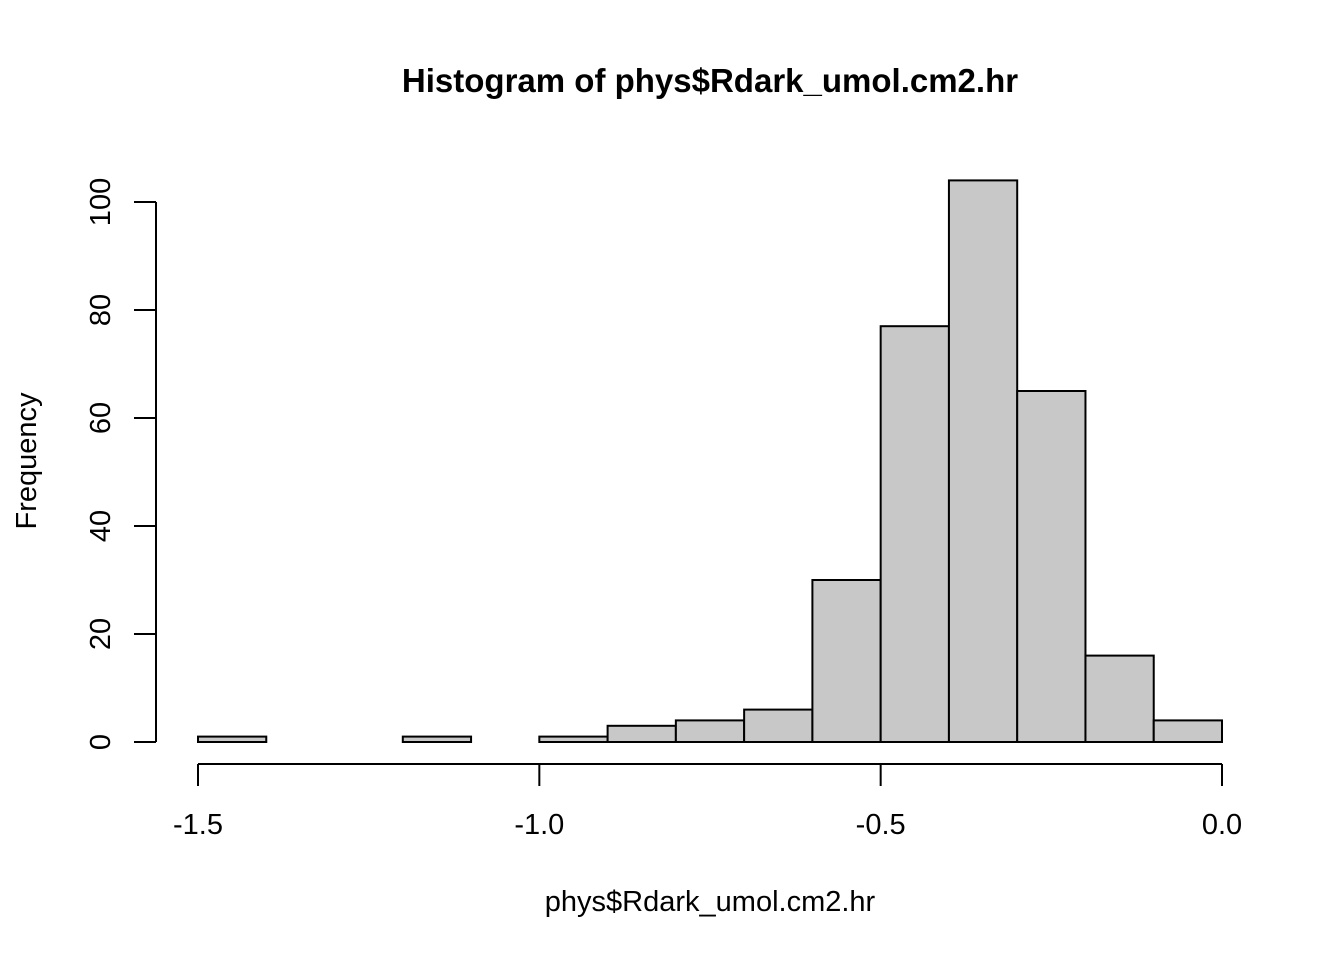 Image resolution: width=1344 pixels, height=960 pixels. Describe the element at coordinates (707, 802) in the screenshot. I see `x-axis: -1.5 -1.0 -0.5 0.0` at that location.